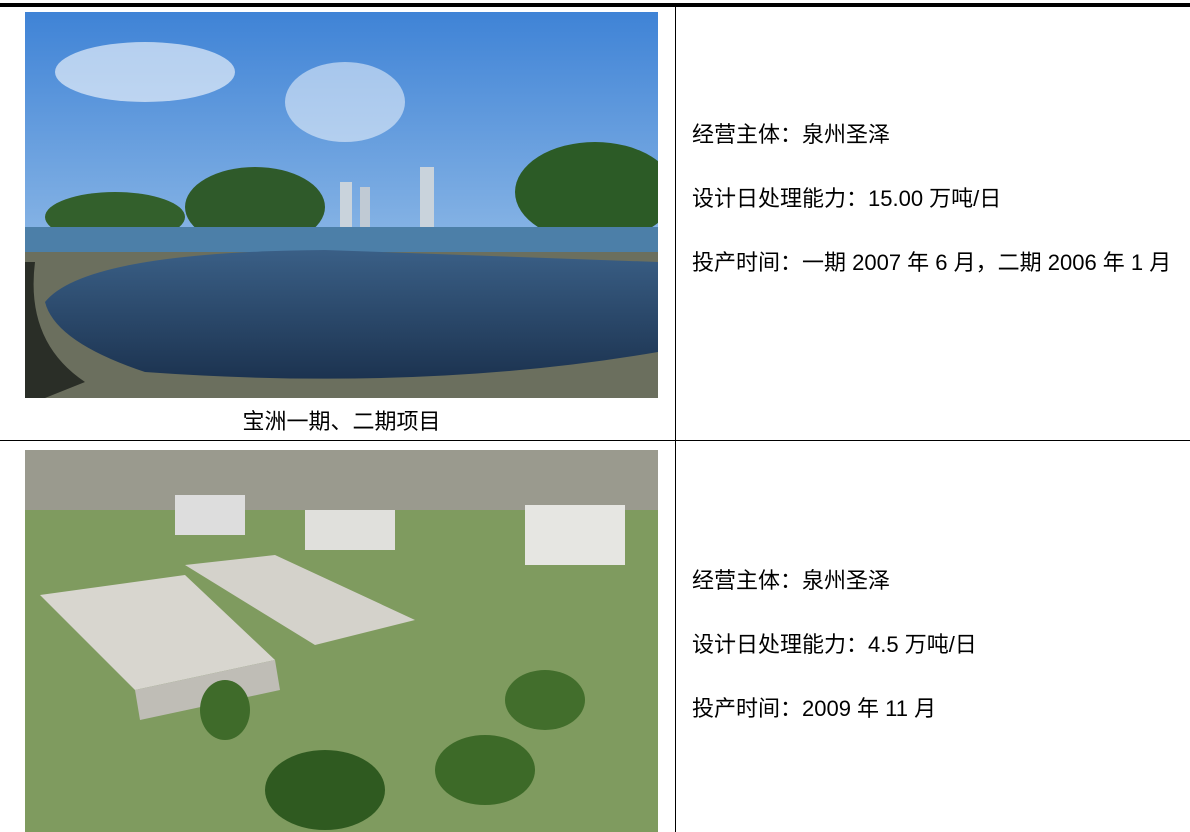  What do you see at coordinates (814, 708) in the screenshot?
I see `info-line: 投产时间：2009 年 11 月` at bounding box center [814, 708].